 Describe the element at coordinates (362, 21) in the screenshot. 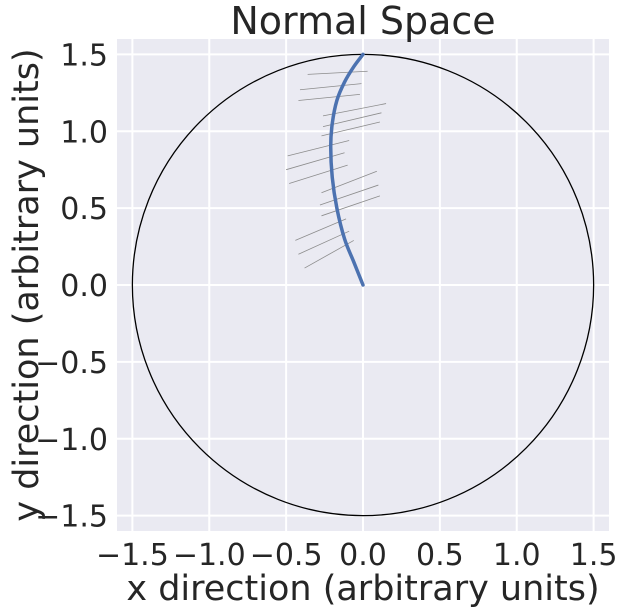

I see `chart-title: Normal Space` at that location.